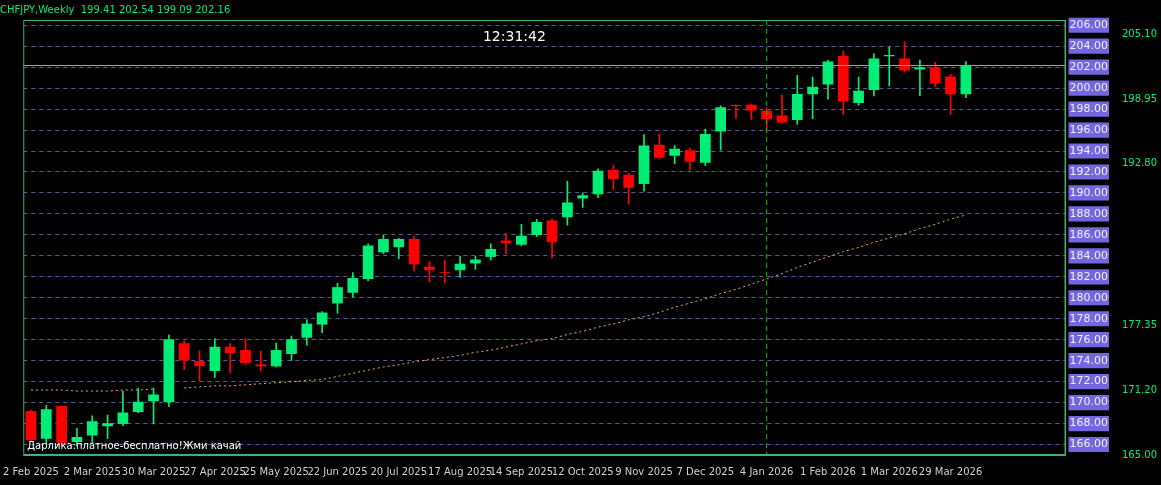 This screenshot has height=485, width=1161. Describe the element at coordinates (828, 471) in the screenshot. I see `x-tick-label: 1 Feb 2026` at that location.